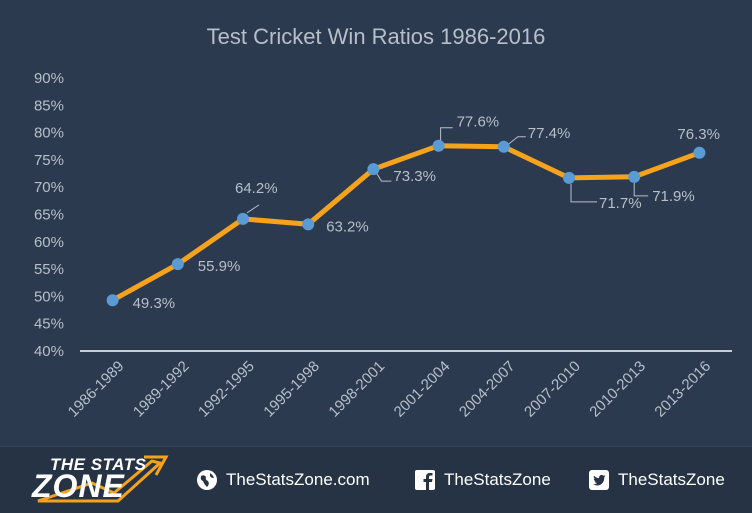 This screenshot has height=513, width=752. I want to click on y-tick-label: 55%, so click(49, 269).